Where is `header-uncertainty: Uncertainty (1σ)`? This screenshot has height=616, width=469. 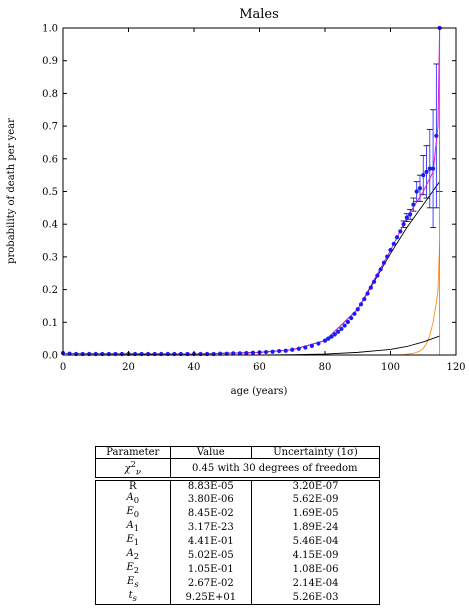
header-uncertainty: Uncertainty (1σ) is located at coordinates (315, 452).